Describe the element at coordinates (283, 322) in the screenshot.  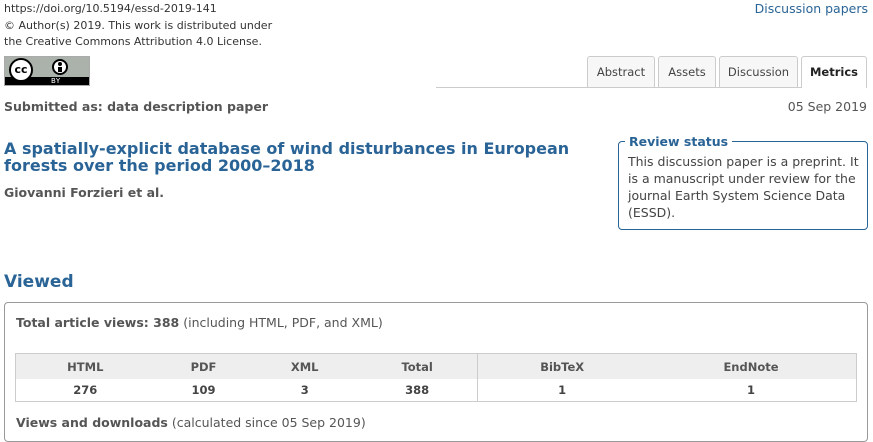
I see `total-views-note: (including HTML, PDF, and XML)` at that location.